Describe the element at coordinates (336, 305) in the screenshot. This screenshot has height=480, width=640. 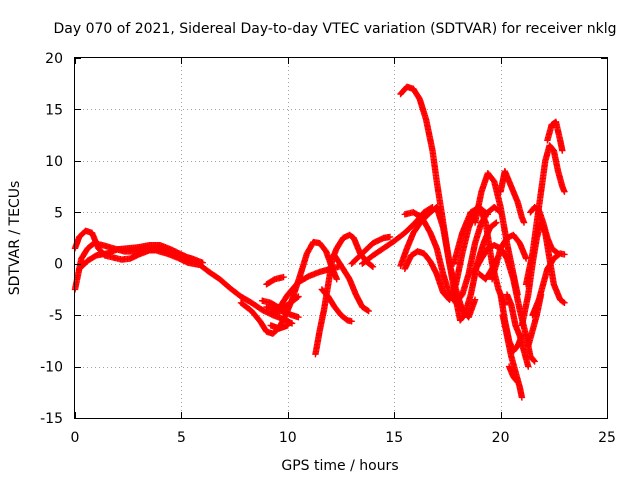
I see `series-track-l` at that location.